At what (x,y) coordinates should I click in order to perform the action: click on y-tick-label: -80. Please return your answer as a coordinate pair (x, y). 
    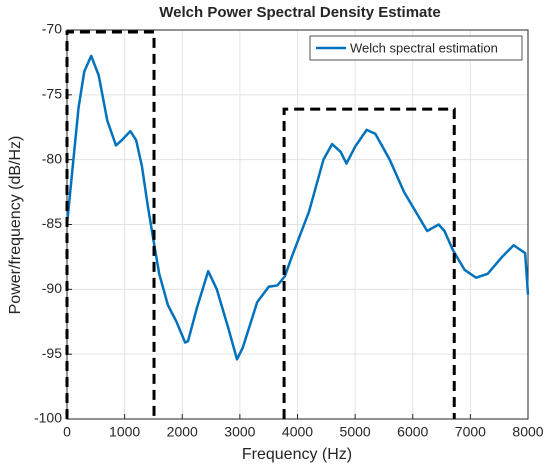
    Looking at the image, I should click on (52, 158).